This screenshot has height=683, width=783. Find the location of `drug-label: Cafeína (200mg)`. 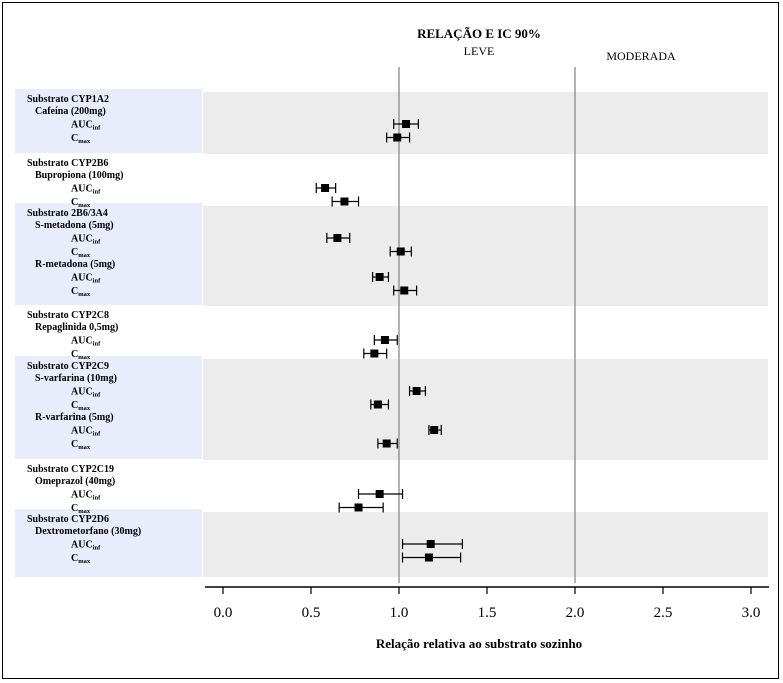

drug-label: Cafeína (200mg) is located at coordinates (70, 111).